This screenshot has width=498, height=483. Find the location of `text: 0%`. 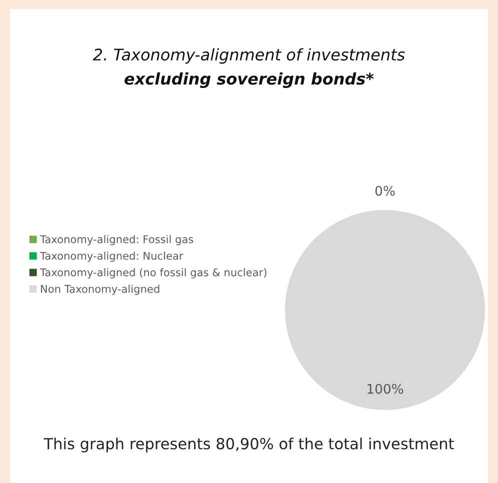

text: 0% is located at coordinates (385, 191).